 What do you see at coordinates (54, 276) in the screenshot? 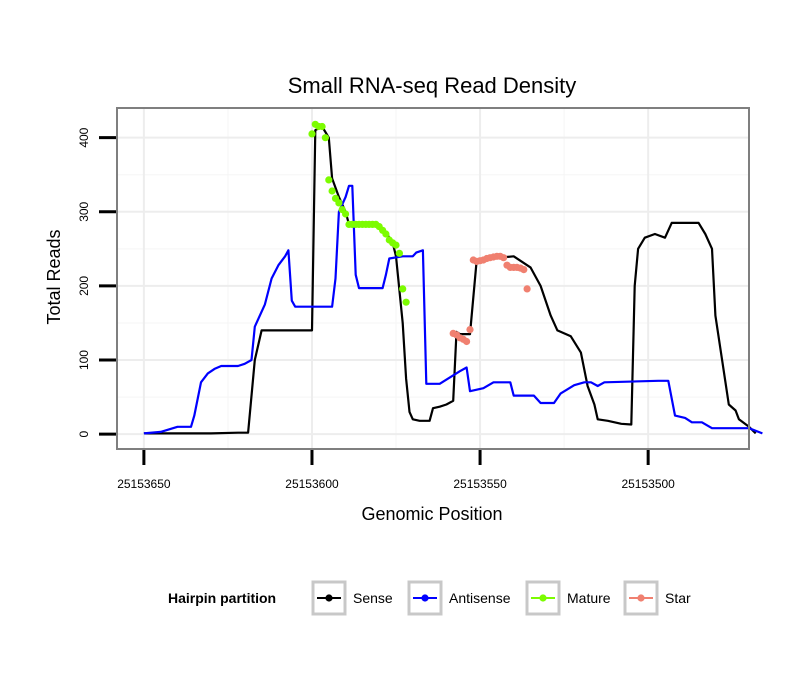
I see `y-axis-title: Total Reads` at bounding box center [54, 276].